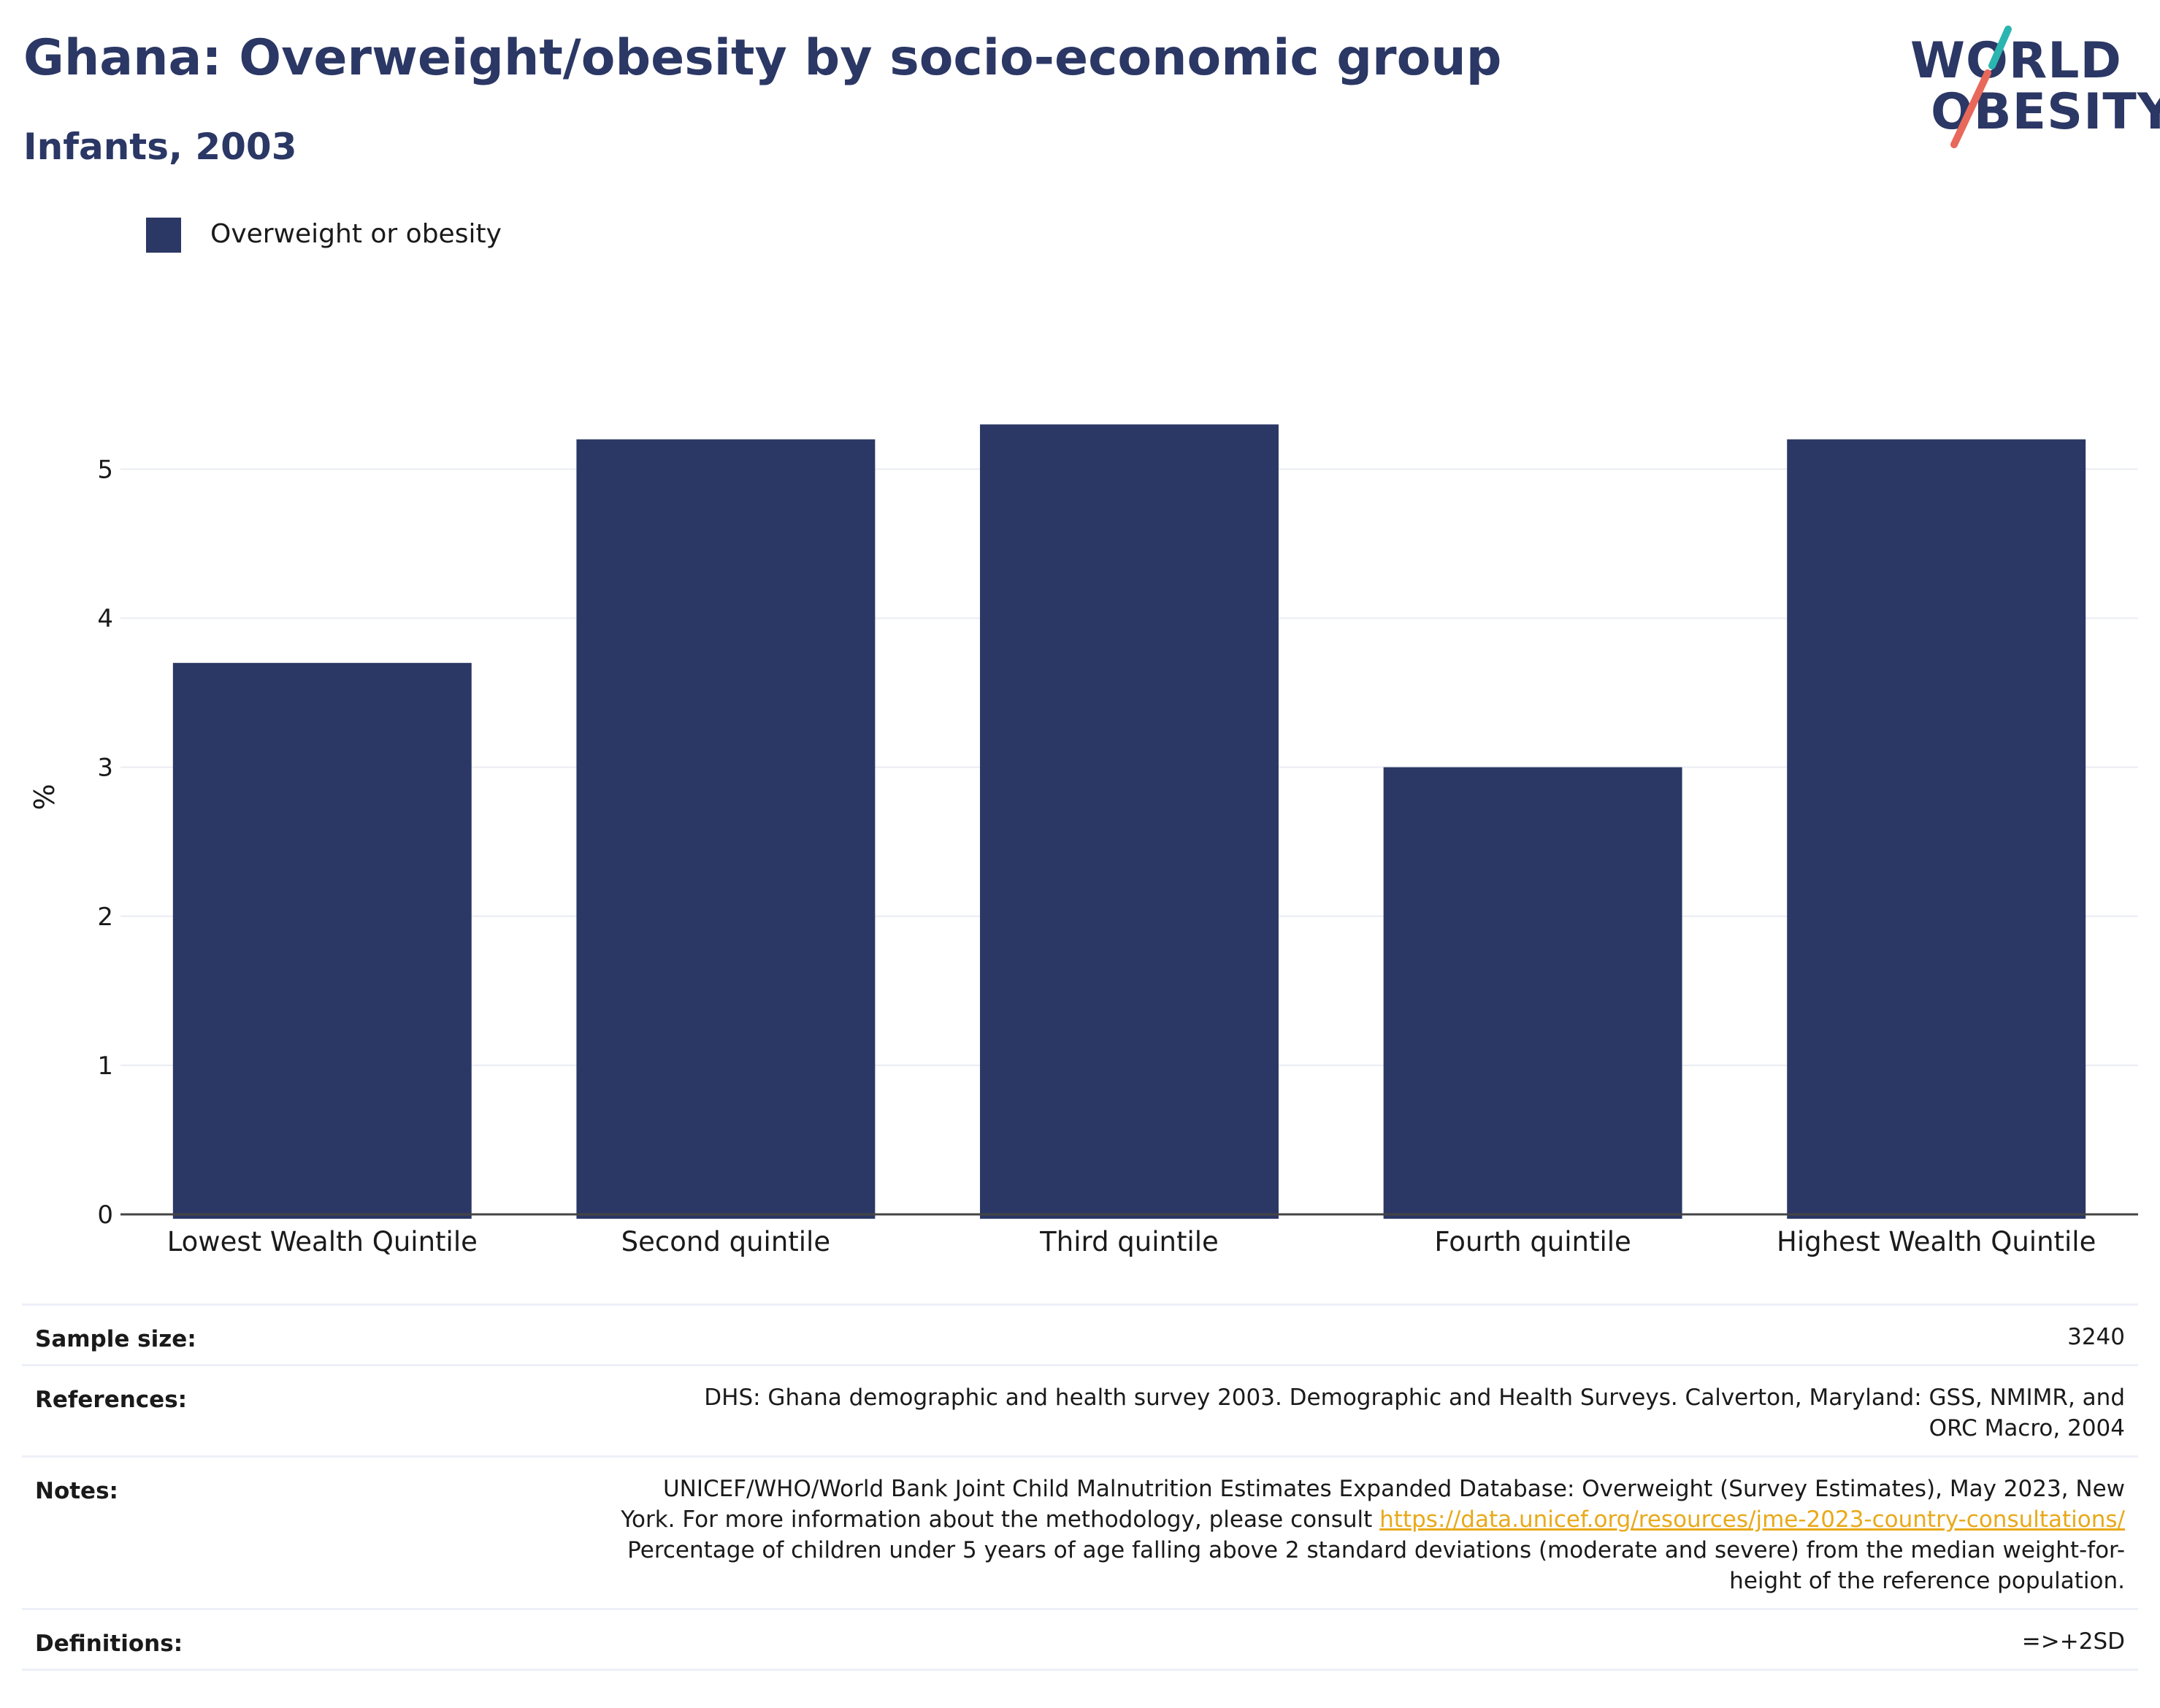  I want to click on x-tick-label: Highest Wealth Quintile, so click(1936, 1241).